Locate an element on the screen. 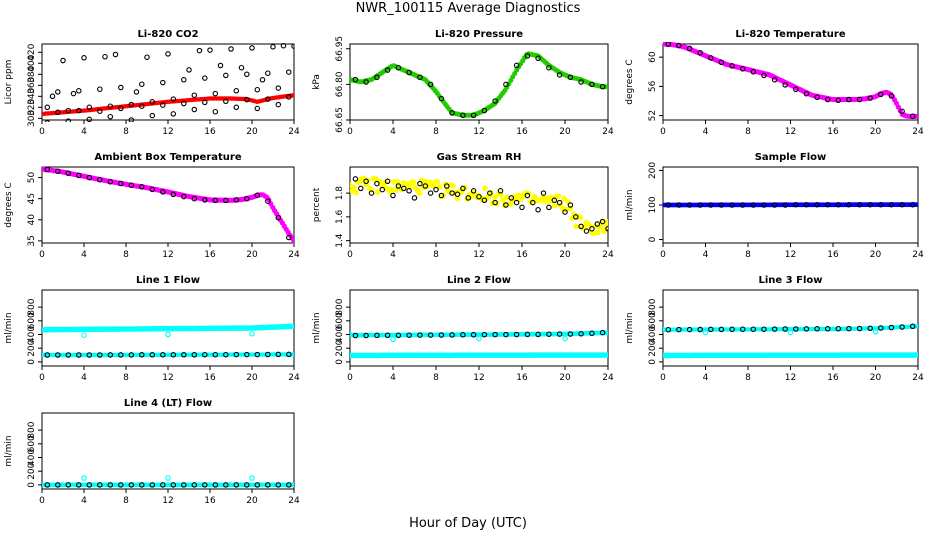 The width and height of the screenshot is (936, 540). x-tick-label: 16 is located at coordinates (833, 255).